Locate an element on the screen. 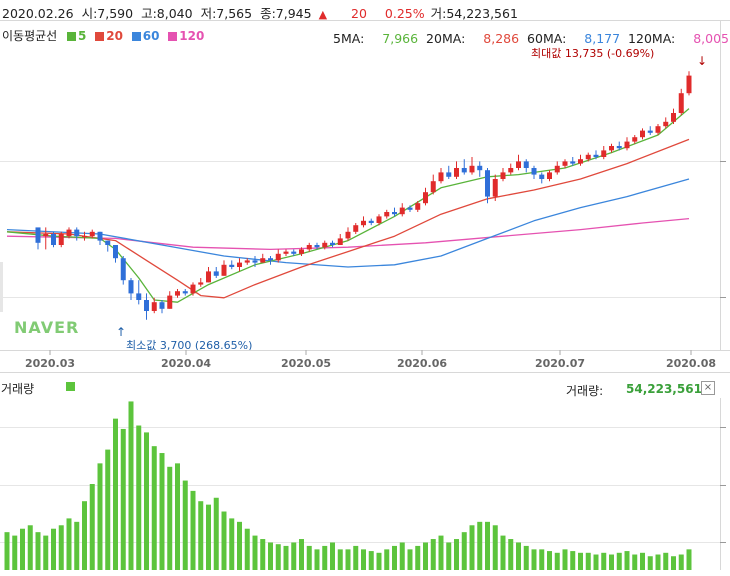 This screenshot has height=576, width=730. ma60-line is located at coordinates (348, 223).